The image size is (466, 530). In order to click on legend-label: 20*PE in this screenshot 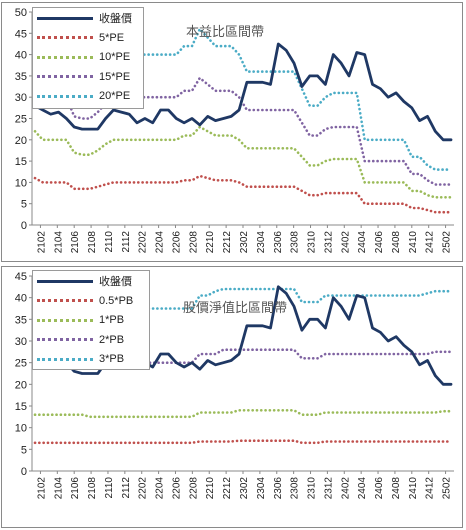, I will do `click(115, 96)`.